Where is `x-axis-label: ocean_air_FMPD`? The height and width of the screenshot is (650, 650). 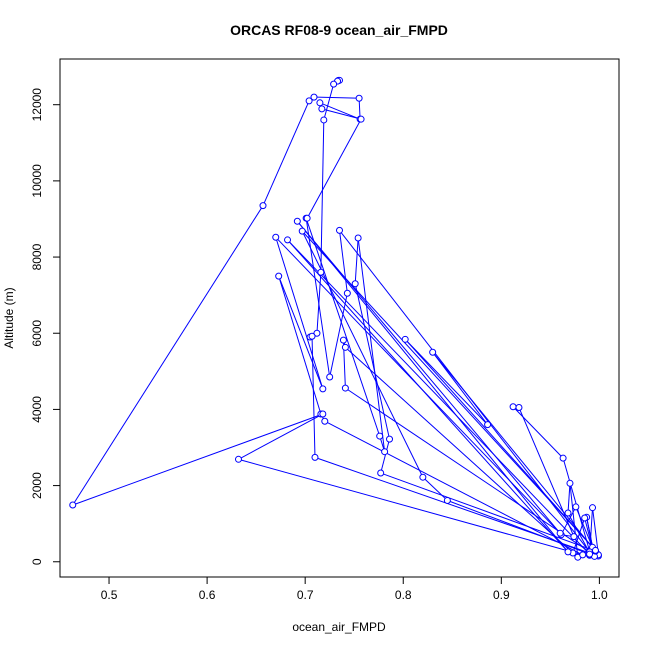
x-axis-label: ocean_air_FMPD is located at coordinates (339, 627).